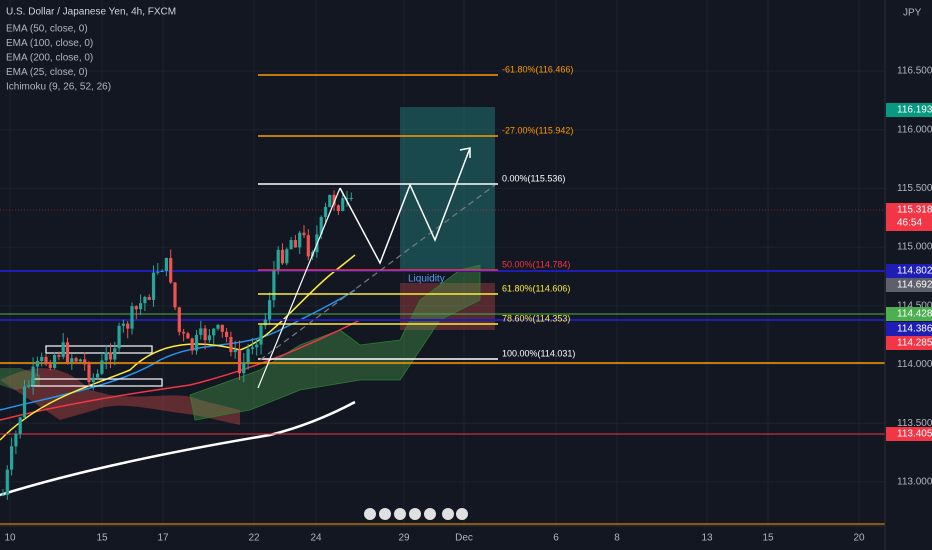 This screenshot has height=550, width=932. Describe the element at coordinates (914, 129) in the screenshot. I see `price-label: 116.000` at that location.